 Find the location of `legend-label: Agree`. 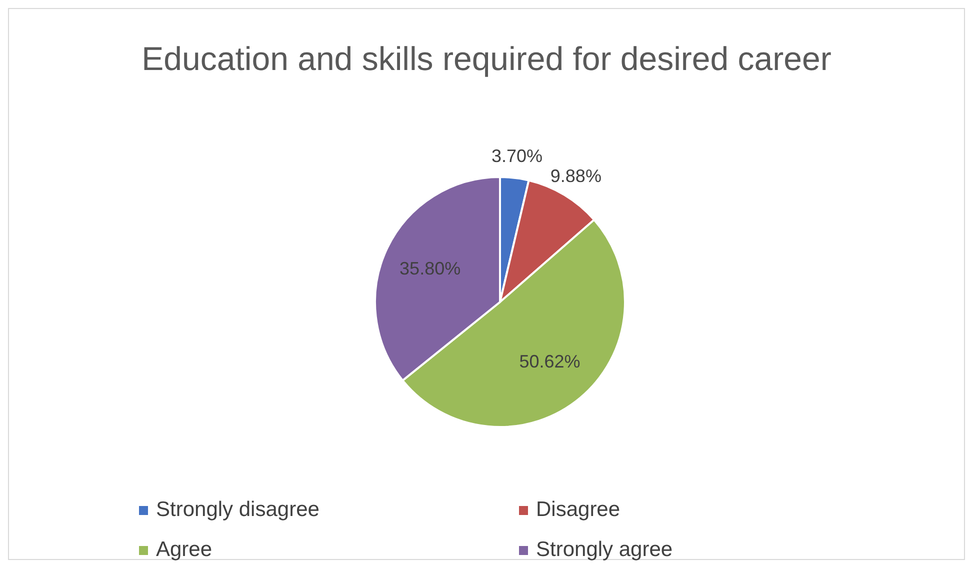

legend-label: Agree is located at coordinates (184, 550).